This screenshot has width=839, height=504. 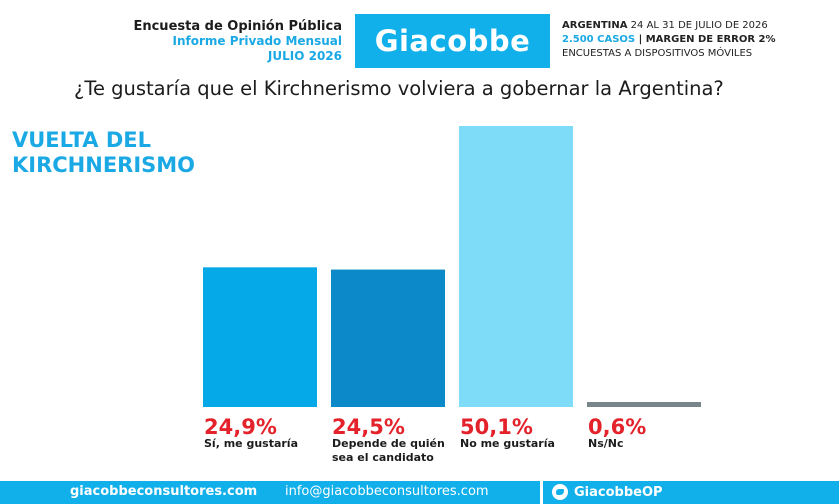 What do you see at coordinates (383, 457) in the screenshot?
I see `category-label-2-line-2: sea el candidato` at bounding box center [383, 457].